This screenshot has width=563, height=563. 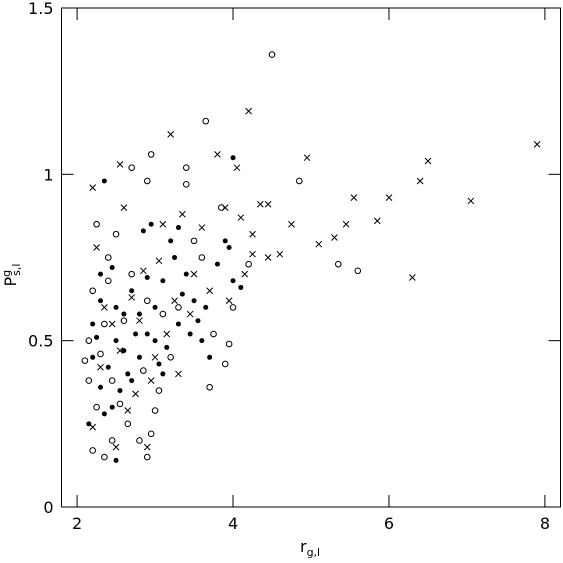 I want to click on y-tick-label: 0, so click(x=48, y=507).